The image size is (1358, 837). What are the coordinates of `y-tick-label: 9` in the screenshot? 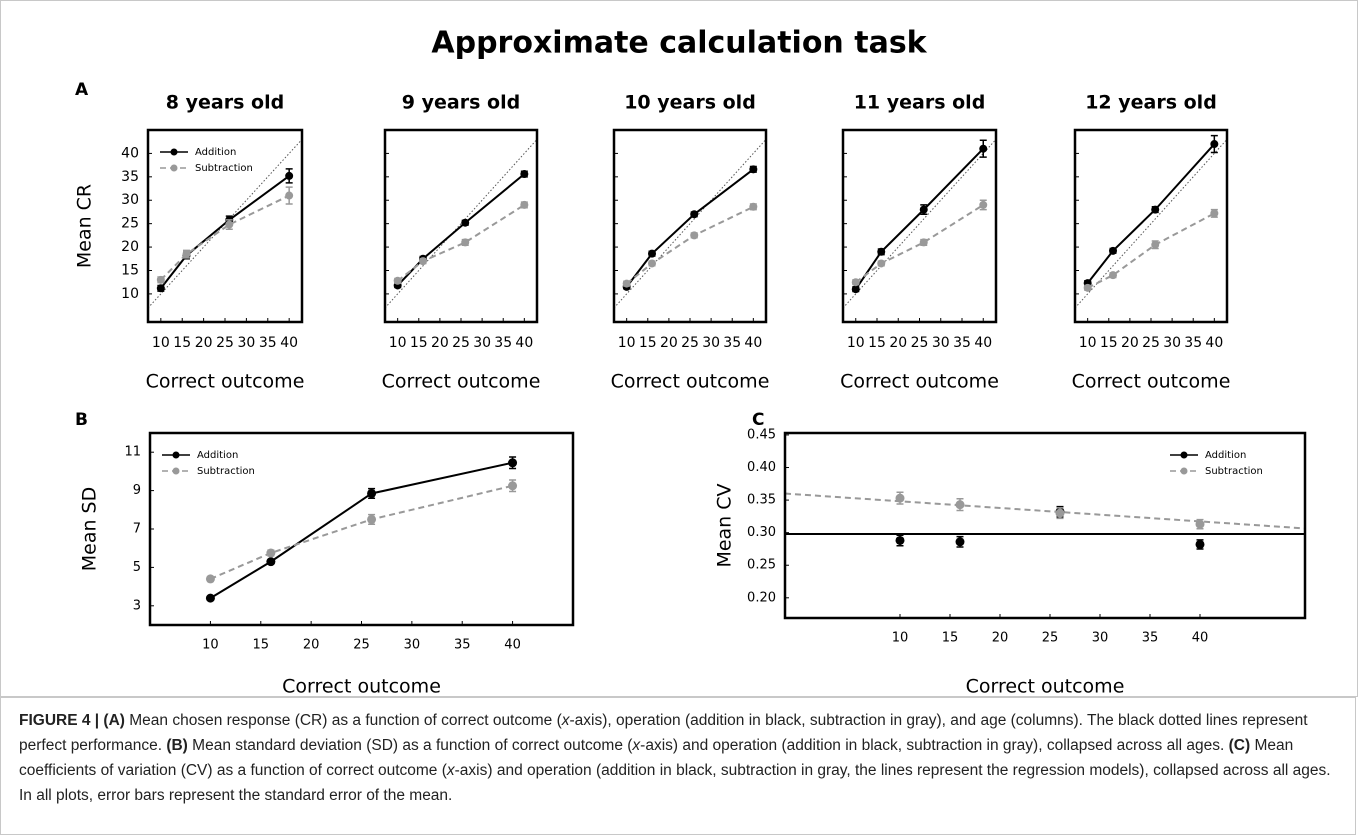 It's located at (137, 490).